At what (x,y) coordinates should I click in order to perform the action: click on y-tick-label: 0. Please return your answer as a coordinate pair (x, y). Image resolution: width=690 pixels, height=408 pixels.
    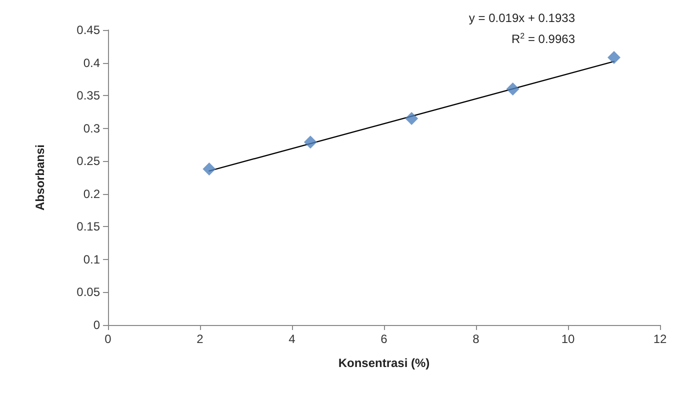
    Looking at the image, I should click on (96, 325).